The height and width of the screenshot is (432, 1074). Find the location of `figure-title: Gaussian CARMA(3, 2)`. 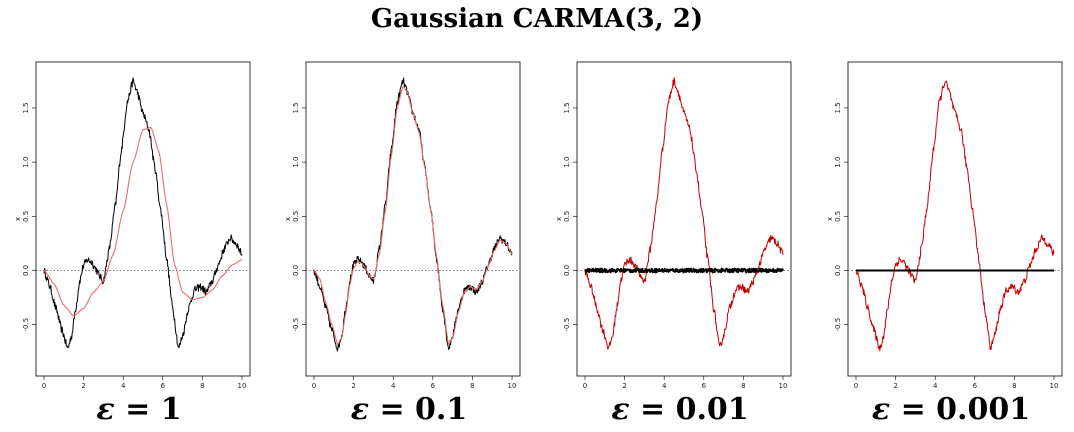

figure-title: Gaussian CARMA(3, 2) is located at coordinates (537, 19).